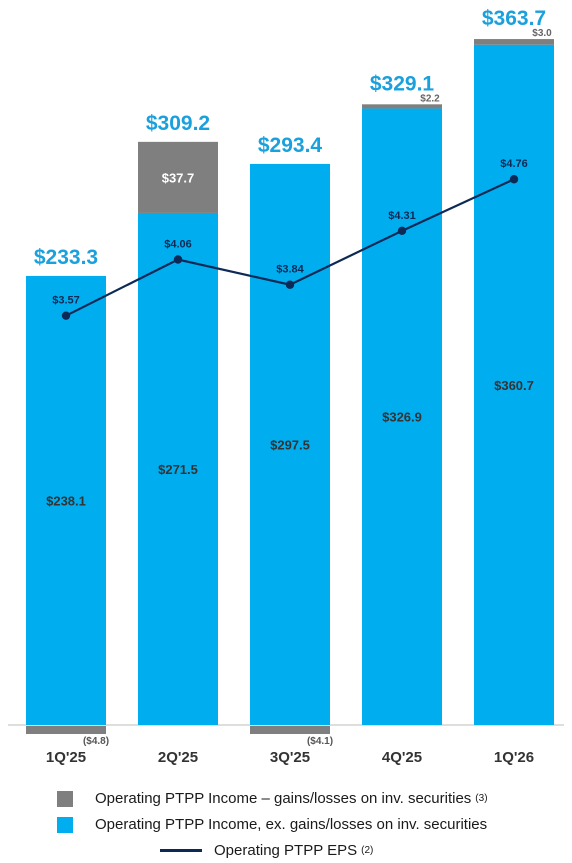 The image size is (572, 863). I want to click on bar-gains-label-1: $37.7, so click(178, 177).